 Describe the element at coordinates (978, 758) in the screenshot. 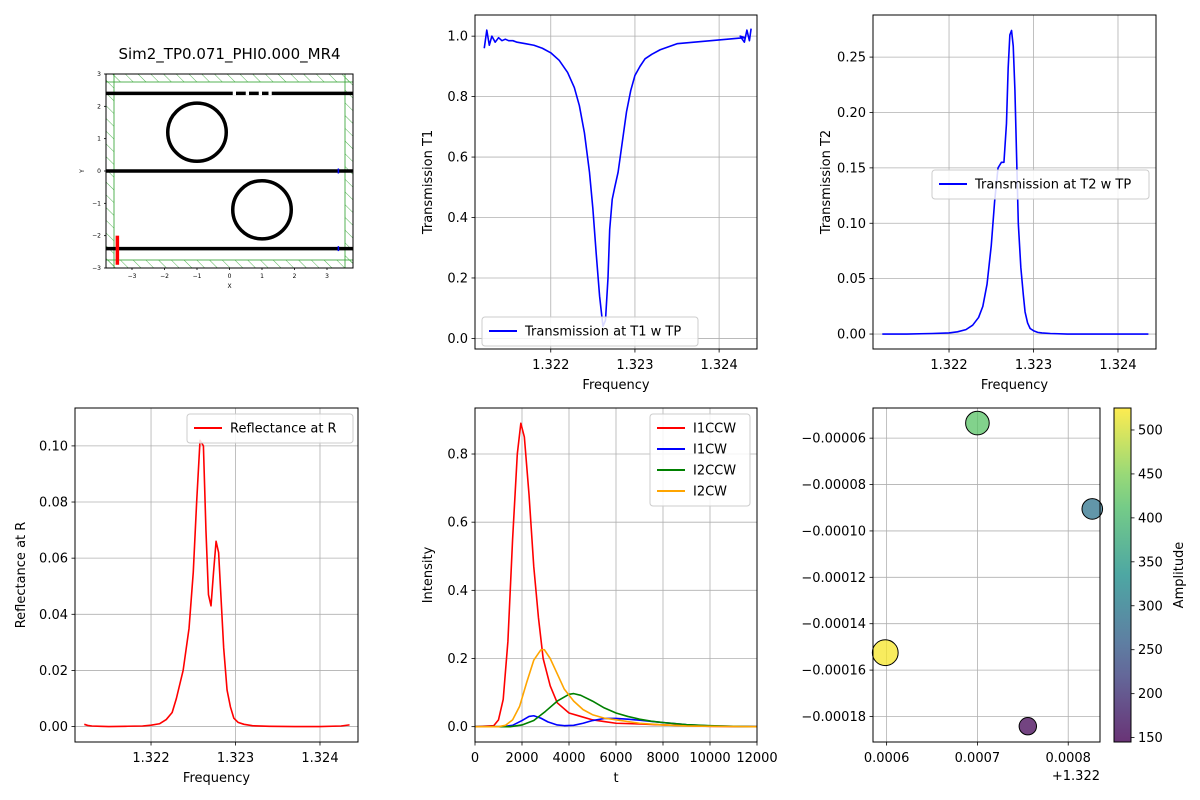

I see `x-tick-label: 0.0007` at that location.